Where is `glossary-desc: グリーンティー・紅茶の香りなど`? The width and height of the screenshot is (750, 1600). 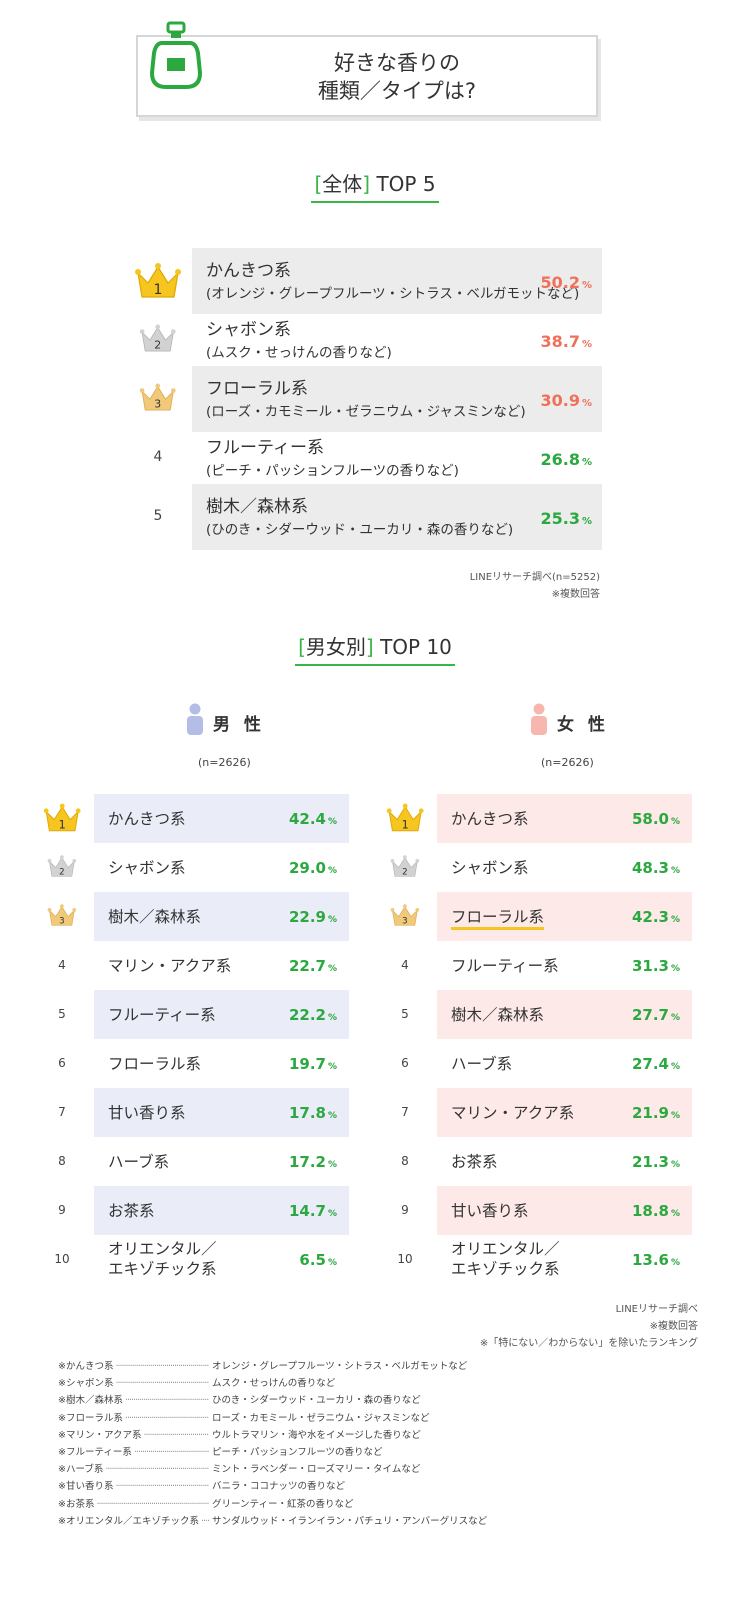
glossary-desc: グリーンティー・紅茶の香りなど is located at coordinates (283, 1504).